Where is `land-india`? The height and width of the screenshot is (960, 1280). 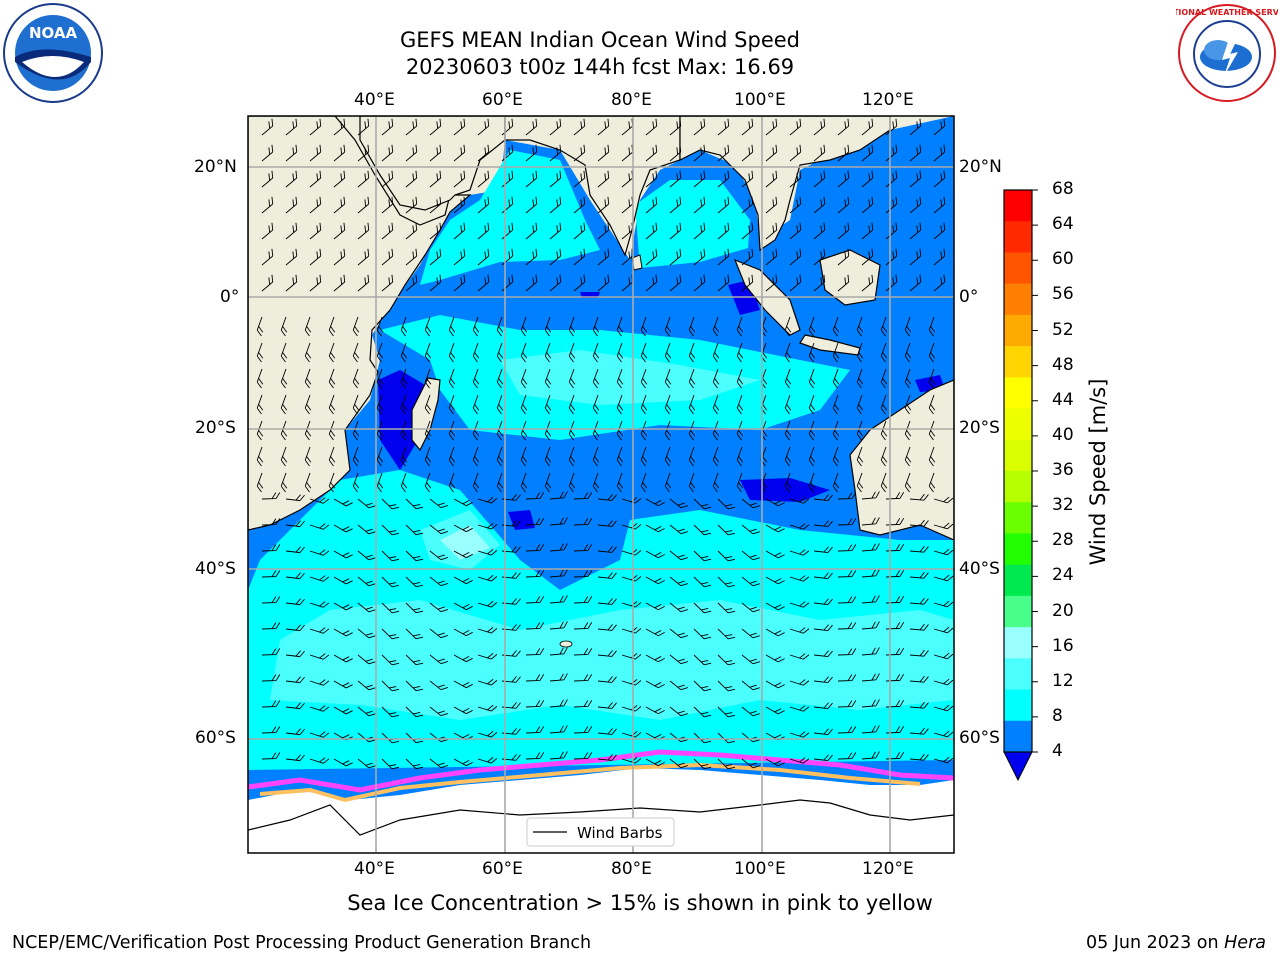
land-india is located at coordinates (592, 186).